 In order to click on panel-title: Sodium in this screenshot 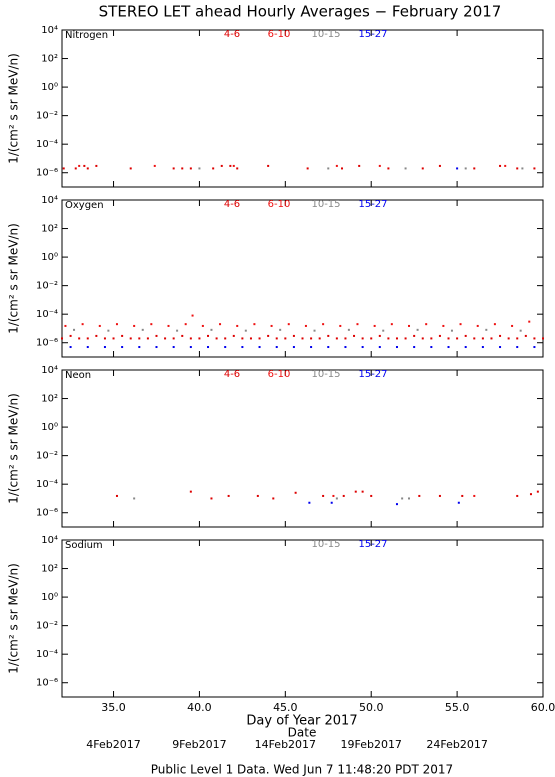, I will do `click(84, 545)`.